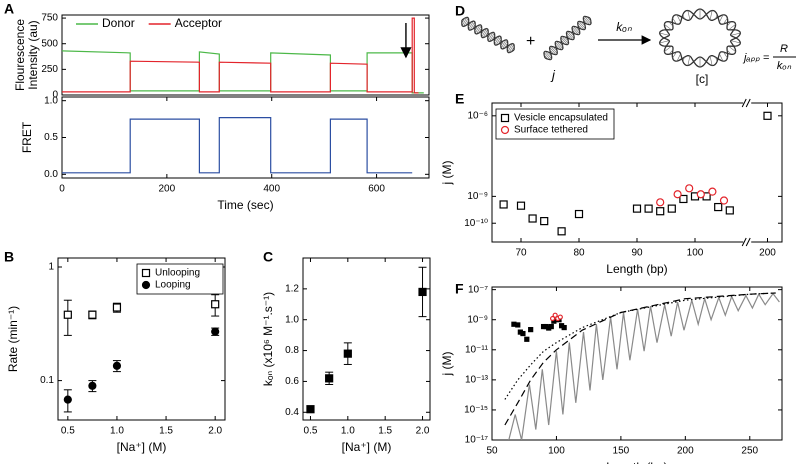  Describe the element at coordinates (271, 189) in the screenshot. I see `x-tick-label: 400` at that location.